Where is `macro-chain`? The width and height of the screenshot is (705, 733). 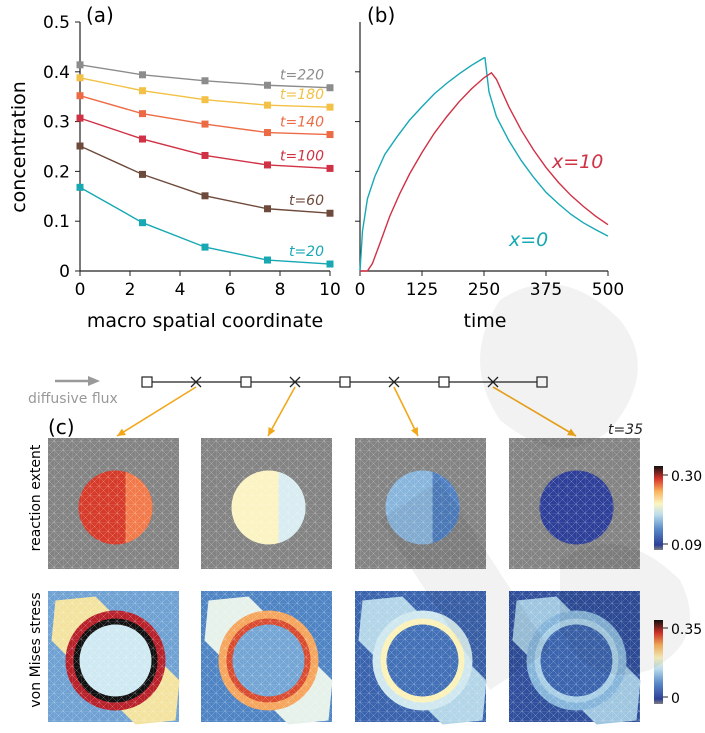
macro-chain is located at coordinates (346, 406).